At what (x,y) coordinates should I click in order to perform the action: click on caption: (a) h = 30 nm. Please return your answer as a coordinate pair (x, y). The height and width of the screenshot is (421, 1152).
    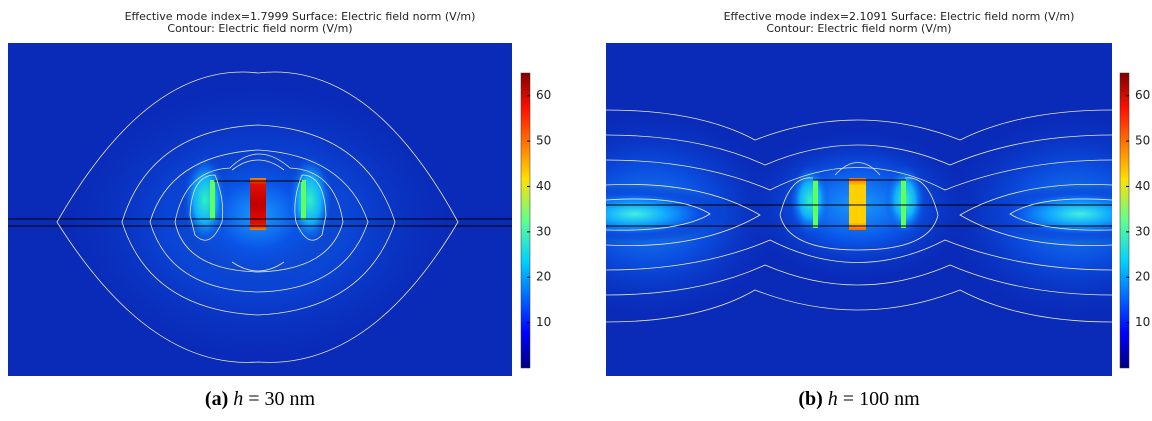
    Looking at the image, I should click on (260, 399).